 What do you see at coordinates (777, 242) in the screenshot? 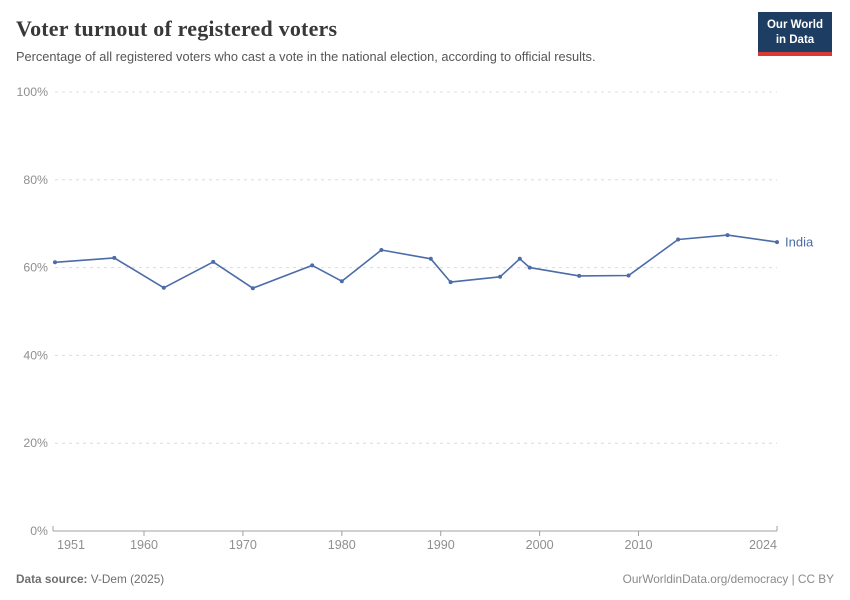
I see `data-point-2024` at bounding box center [777, 242].